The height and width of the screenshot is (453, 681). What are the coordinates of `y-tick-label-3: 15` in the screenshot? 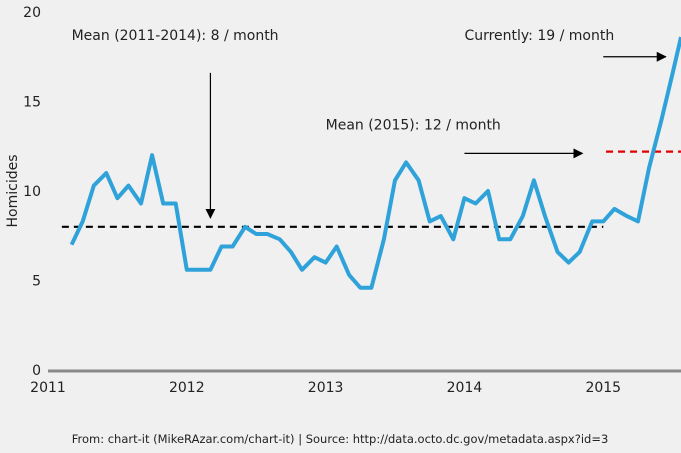 It's located at (32, 103).